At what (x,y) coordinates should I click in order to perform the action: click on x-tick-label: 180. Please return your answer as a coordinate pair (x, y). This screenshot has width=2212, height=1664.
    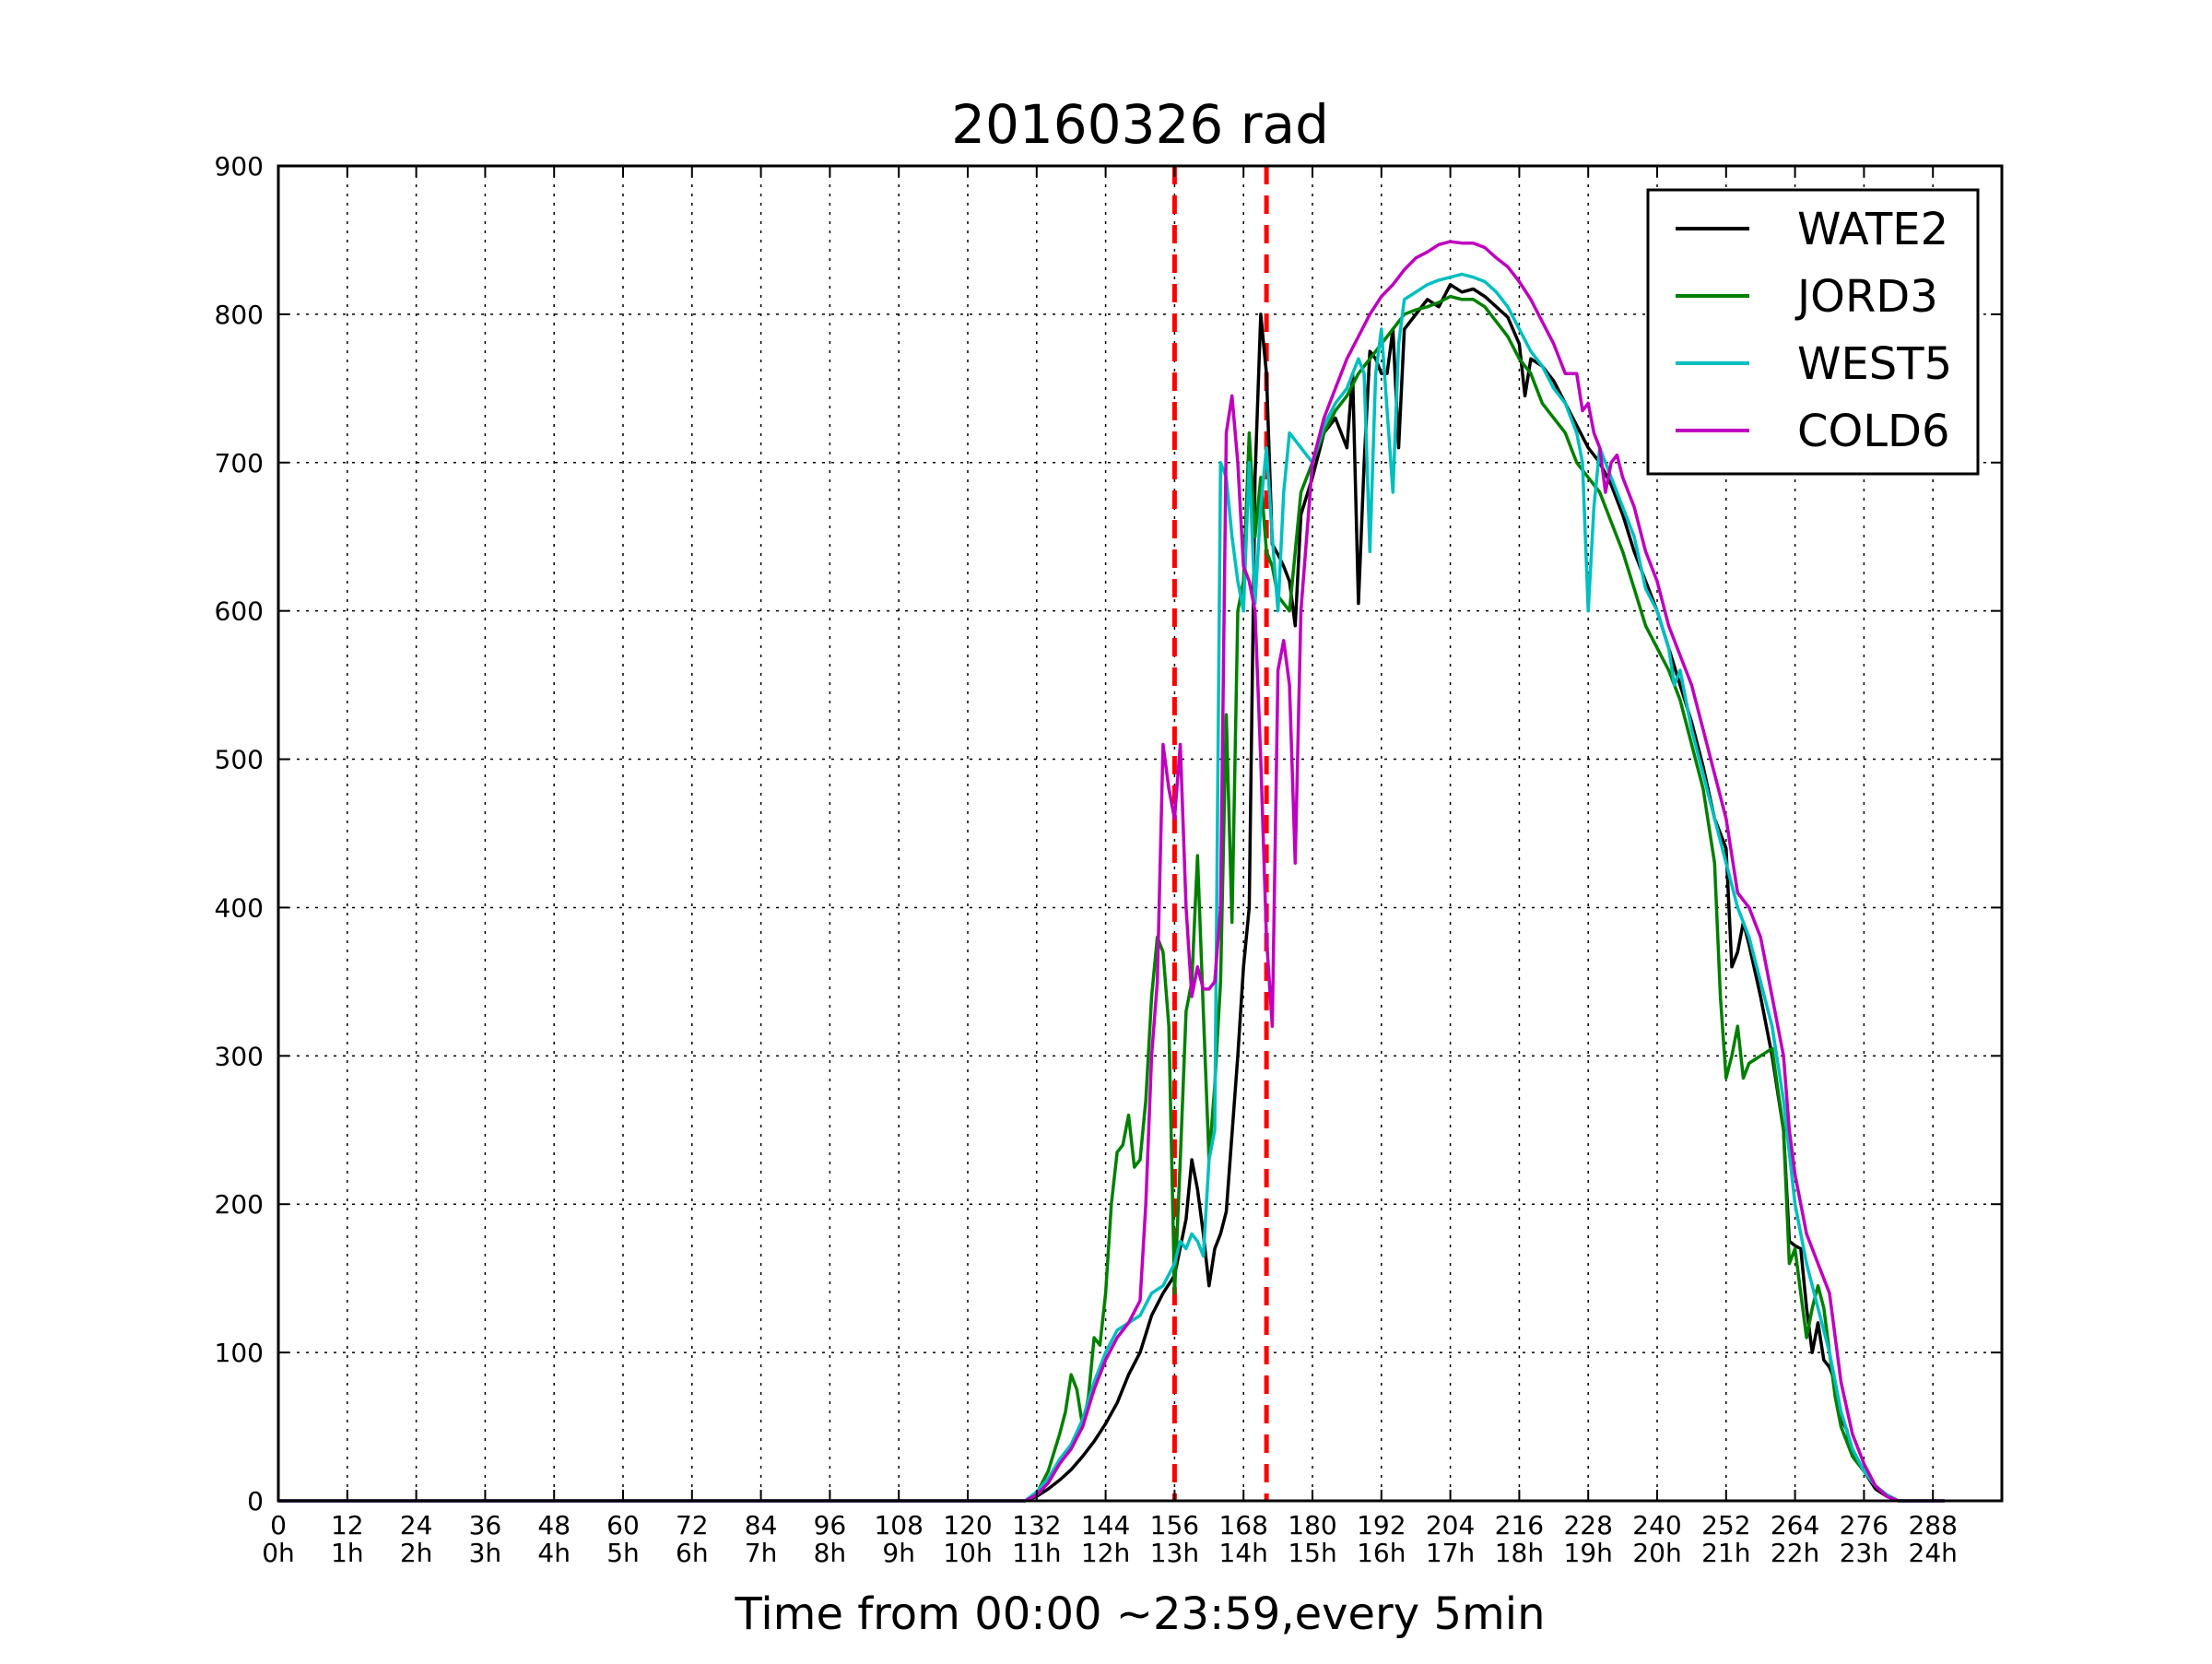
    Looking at the image, I should click on (1312, 1525).